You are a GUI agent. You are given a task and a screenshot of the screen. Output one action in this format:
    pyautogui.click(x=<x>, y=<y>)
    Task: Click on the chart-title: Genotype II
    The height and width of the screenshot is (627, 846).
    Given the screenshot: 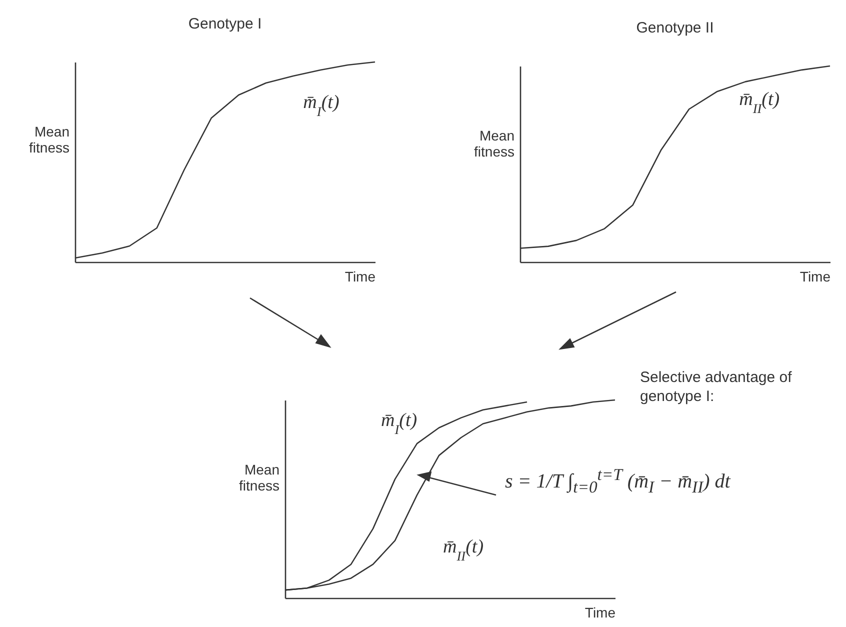 What is the action you would take?
    pyautogui.click(x=675, y=27)
    